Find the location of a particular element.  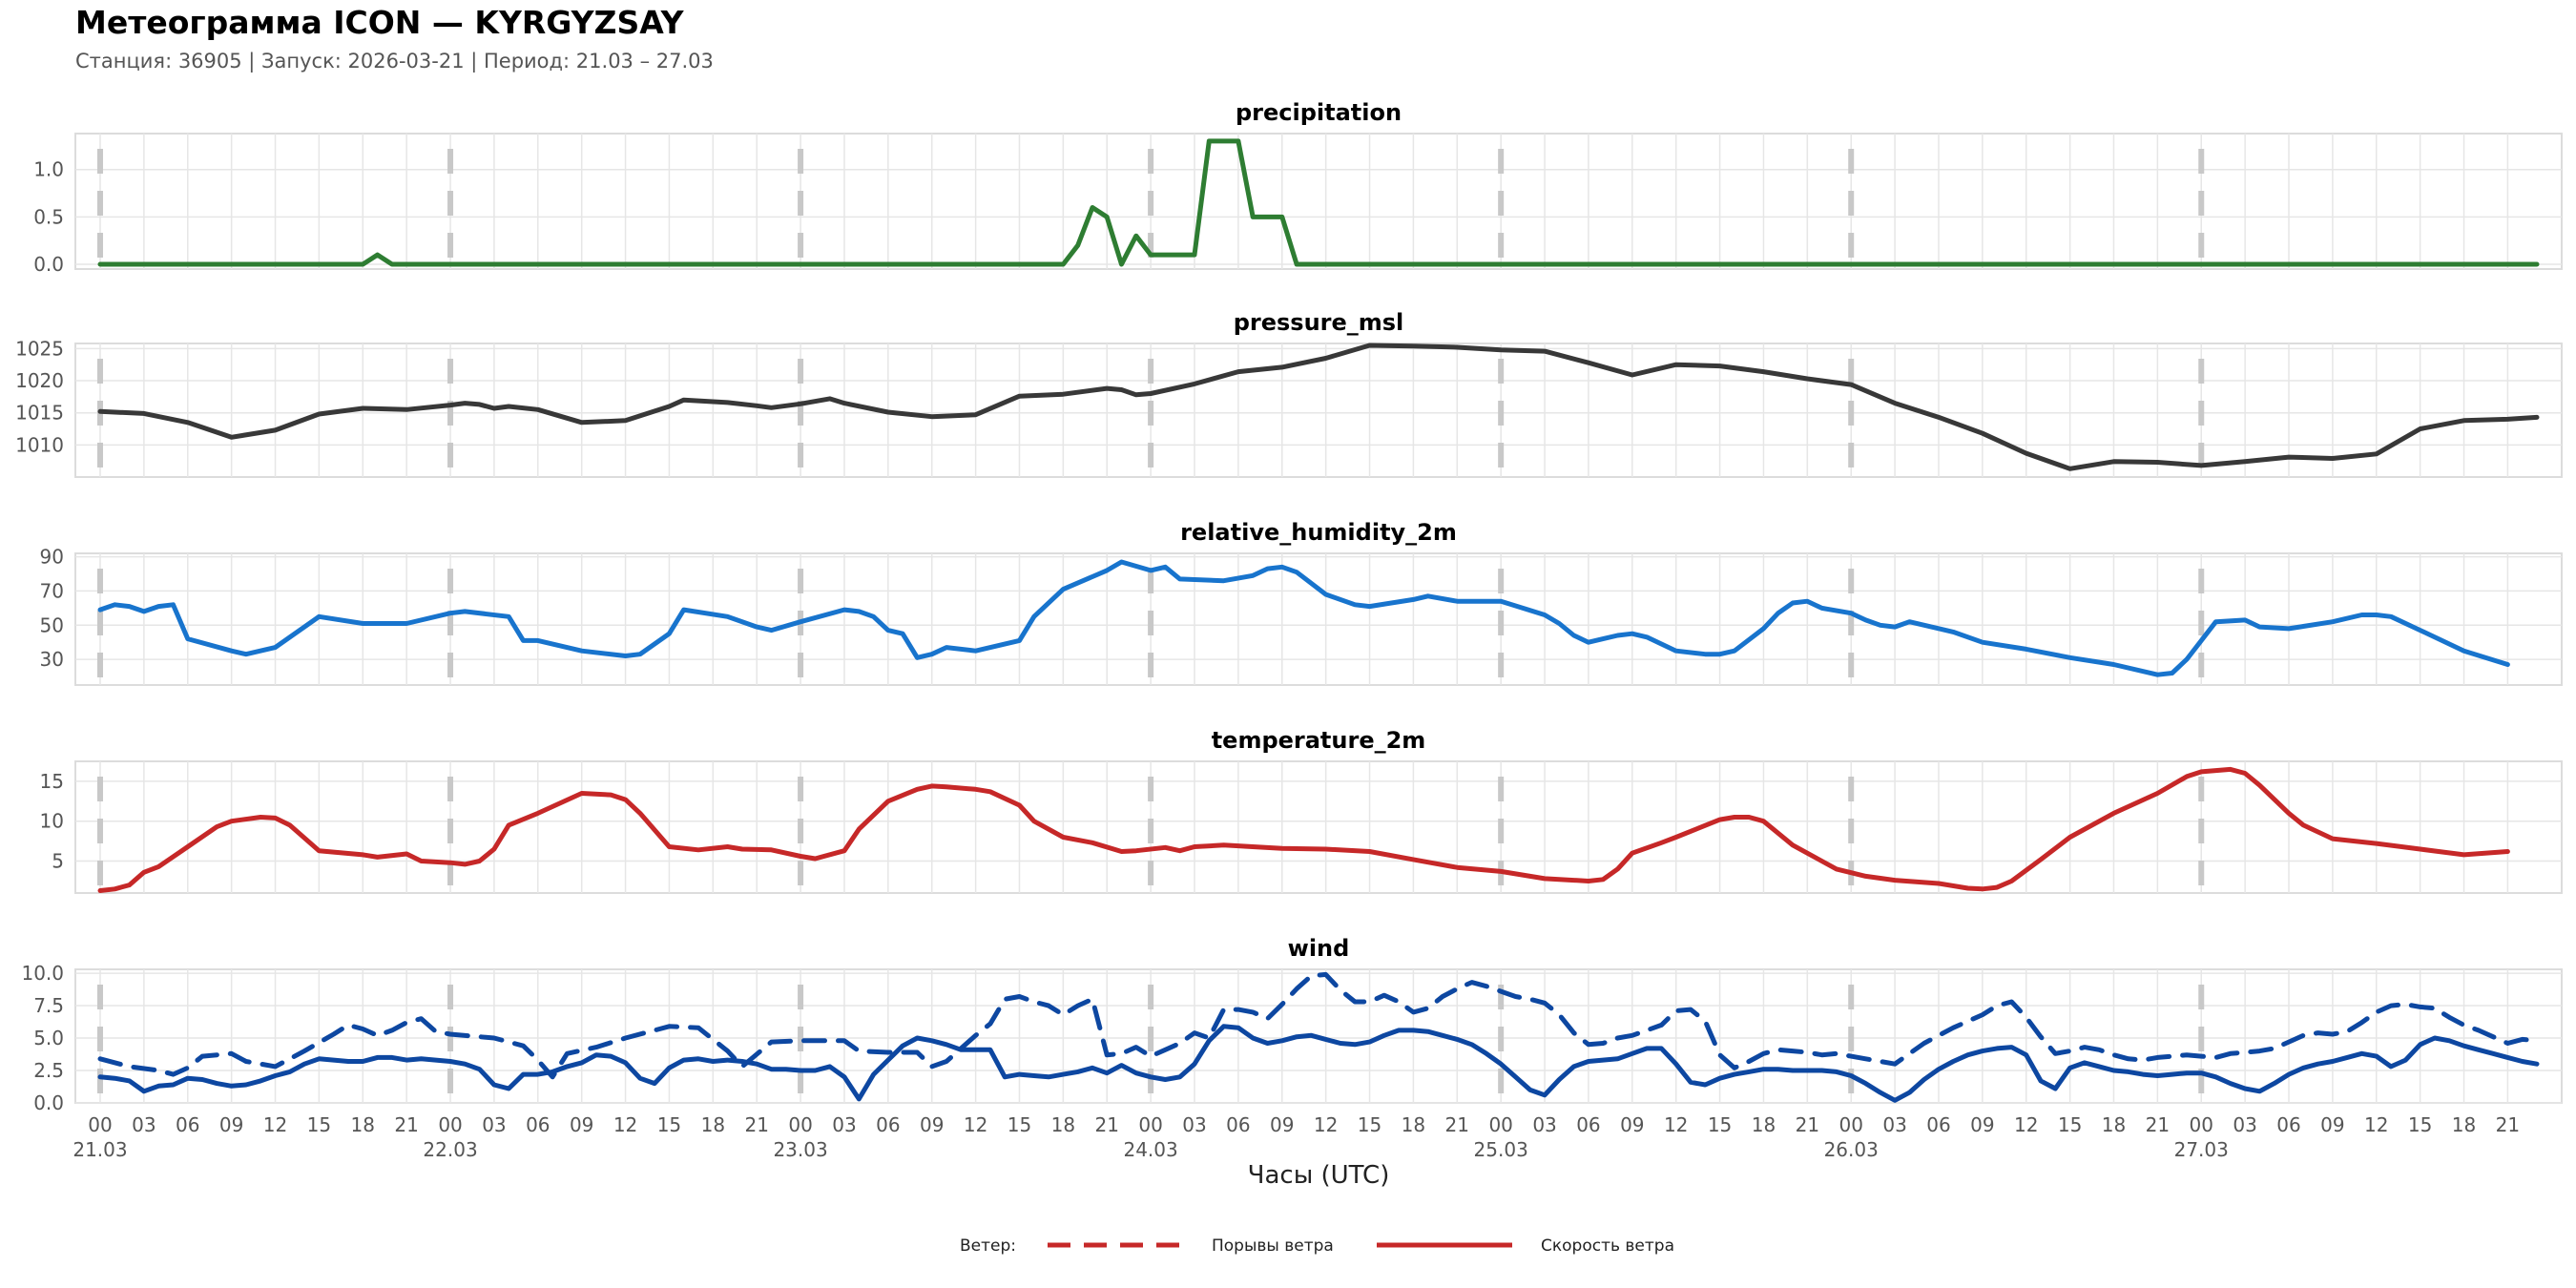

y-tick-label: 1015 is located at coordinates (39, 413).